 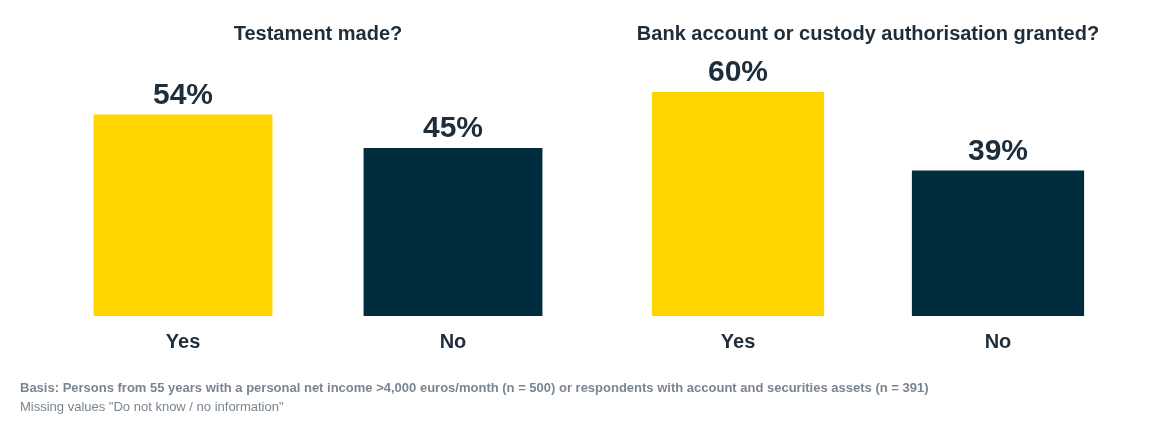 I want to click on chart-title: Testament made?, so click(x=318, y=32).